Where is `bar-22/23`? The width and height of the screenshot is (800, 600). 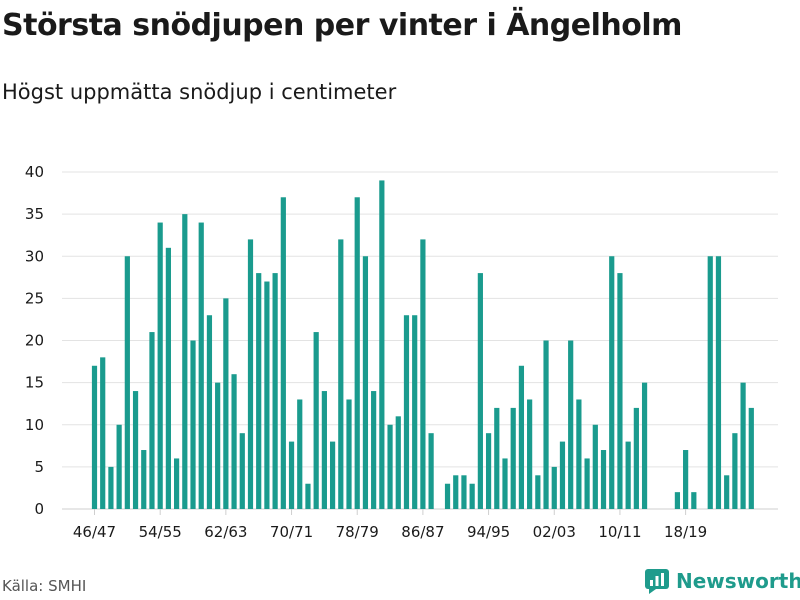 bar-22/23 is located at coordinates (718, 382).